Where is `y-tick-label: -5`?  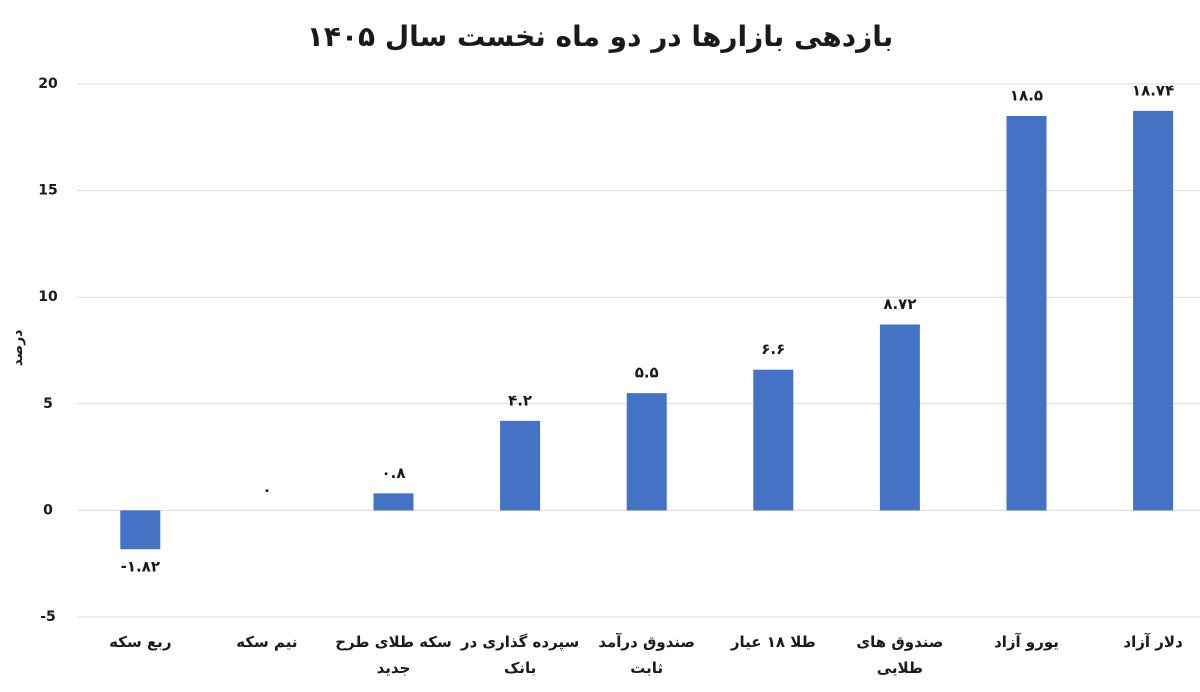 y-tick-label: -5 is located at coordinates (48, 617).